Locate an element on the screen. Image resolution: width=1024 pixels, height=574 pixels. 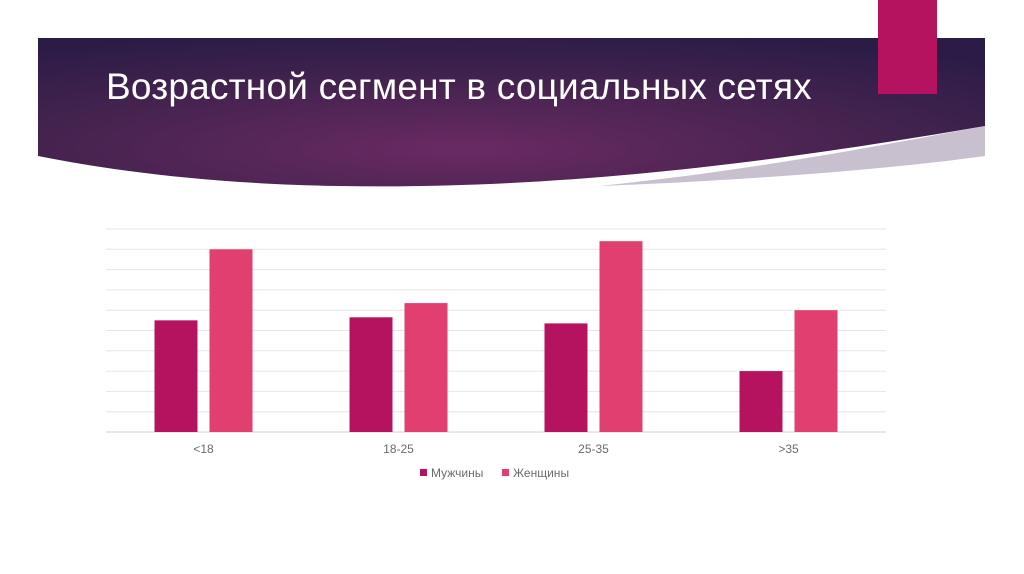
legend: Мужчины Женщины is located at coordinates (494, 473).